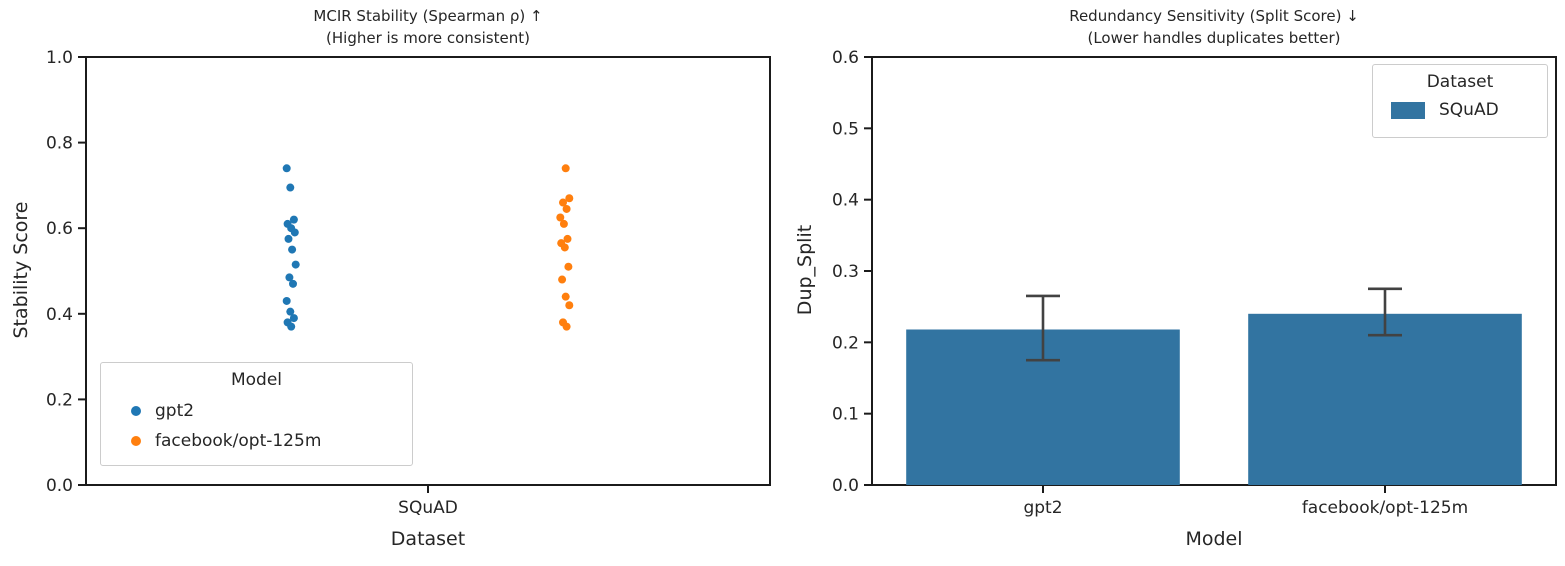  I want to click on model-legend-title: Model, so click(256, 380).